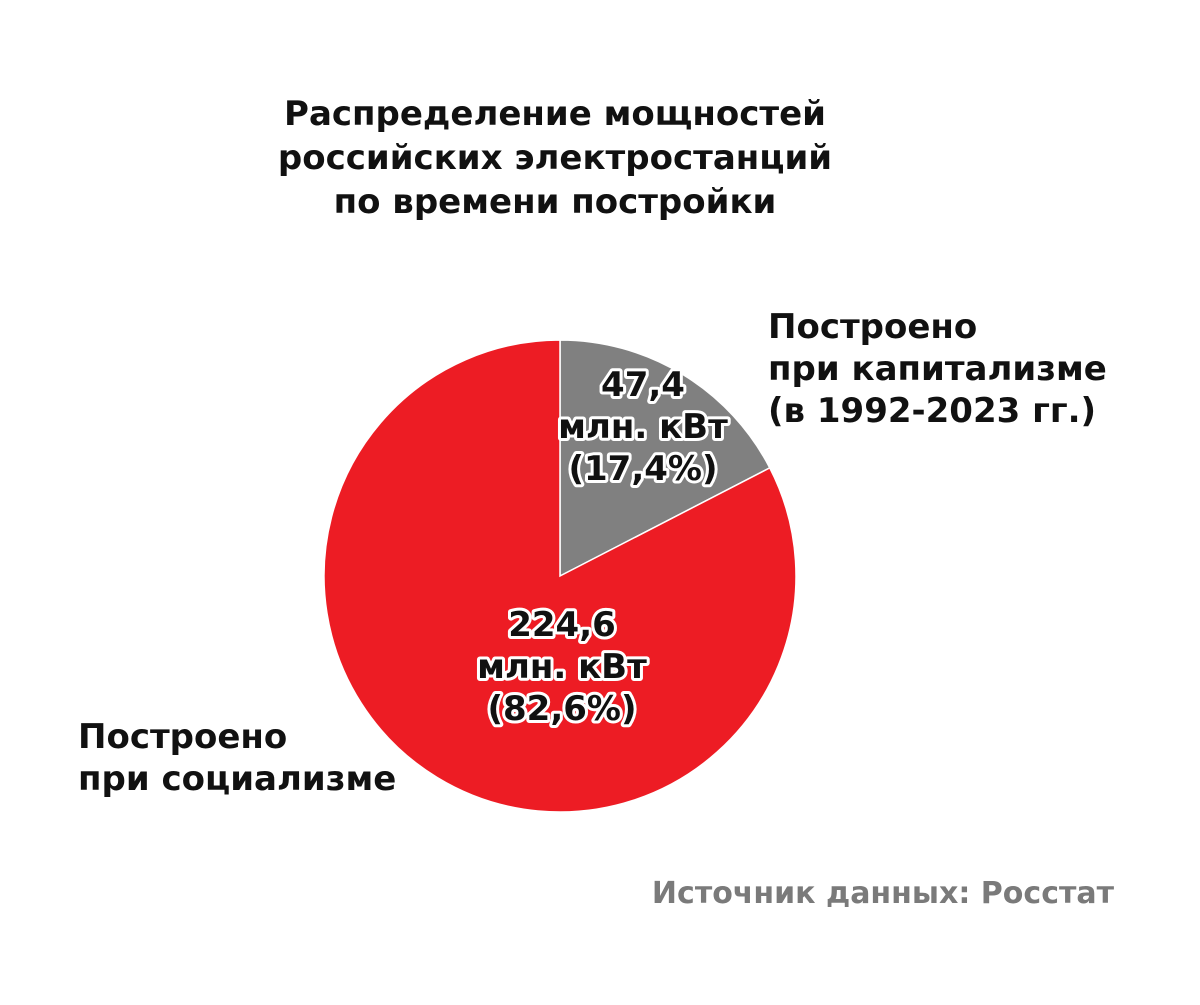 Image resolution: width=1200 pixels, height=1005 pixels. What do you see at coordinates (932, 411) in the screenshot?
I see `slice-label-capitalism-line-3: (в 1992-2023 гг.)` at bounding box center [932, 411].